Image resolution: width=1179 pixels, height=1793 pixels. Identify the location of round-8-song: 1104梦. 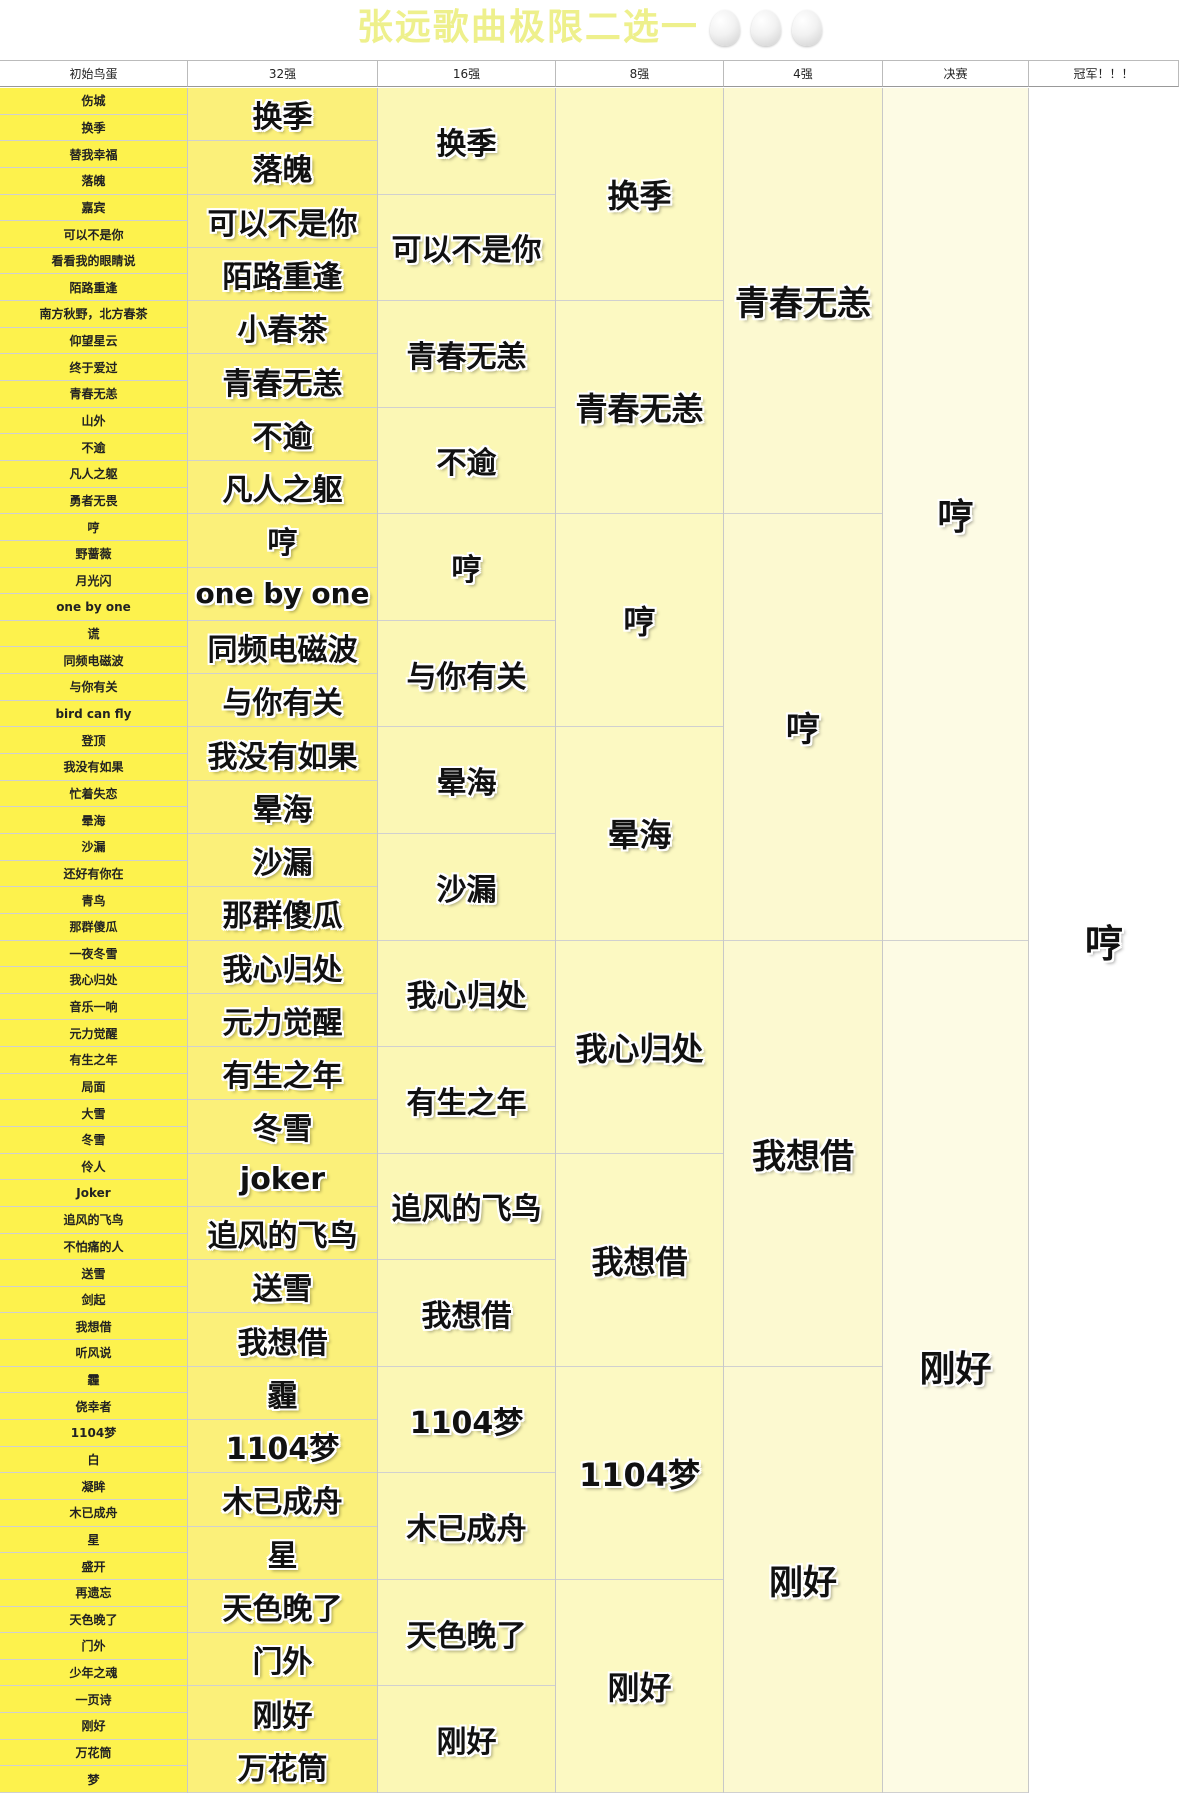
(639, 1473).